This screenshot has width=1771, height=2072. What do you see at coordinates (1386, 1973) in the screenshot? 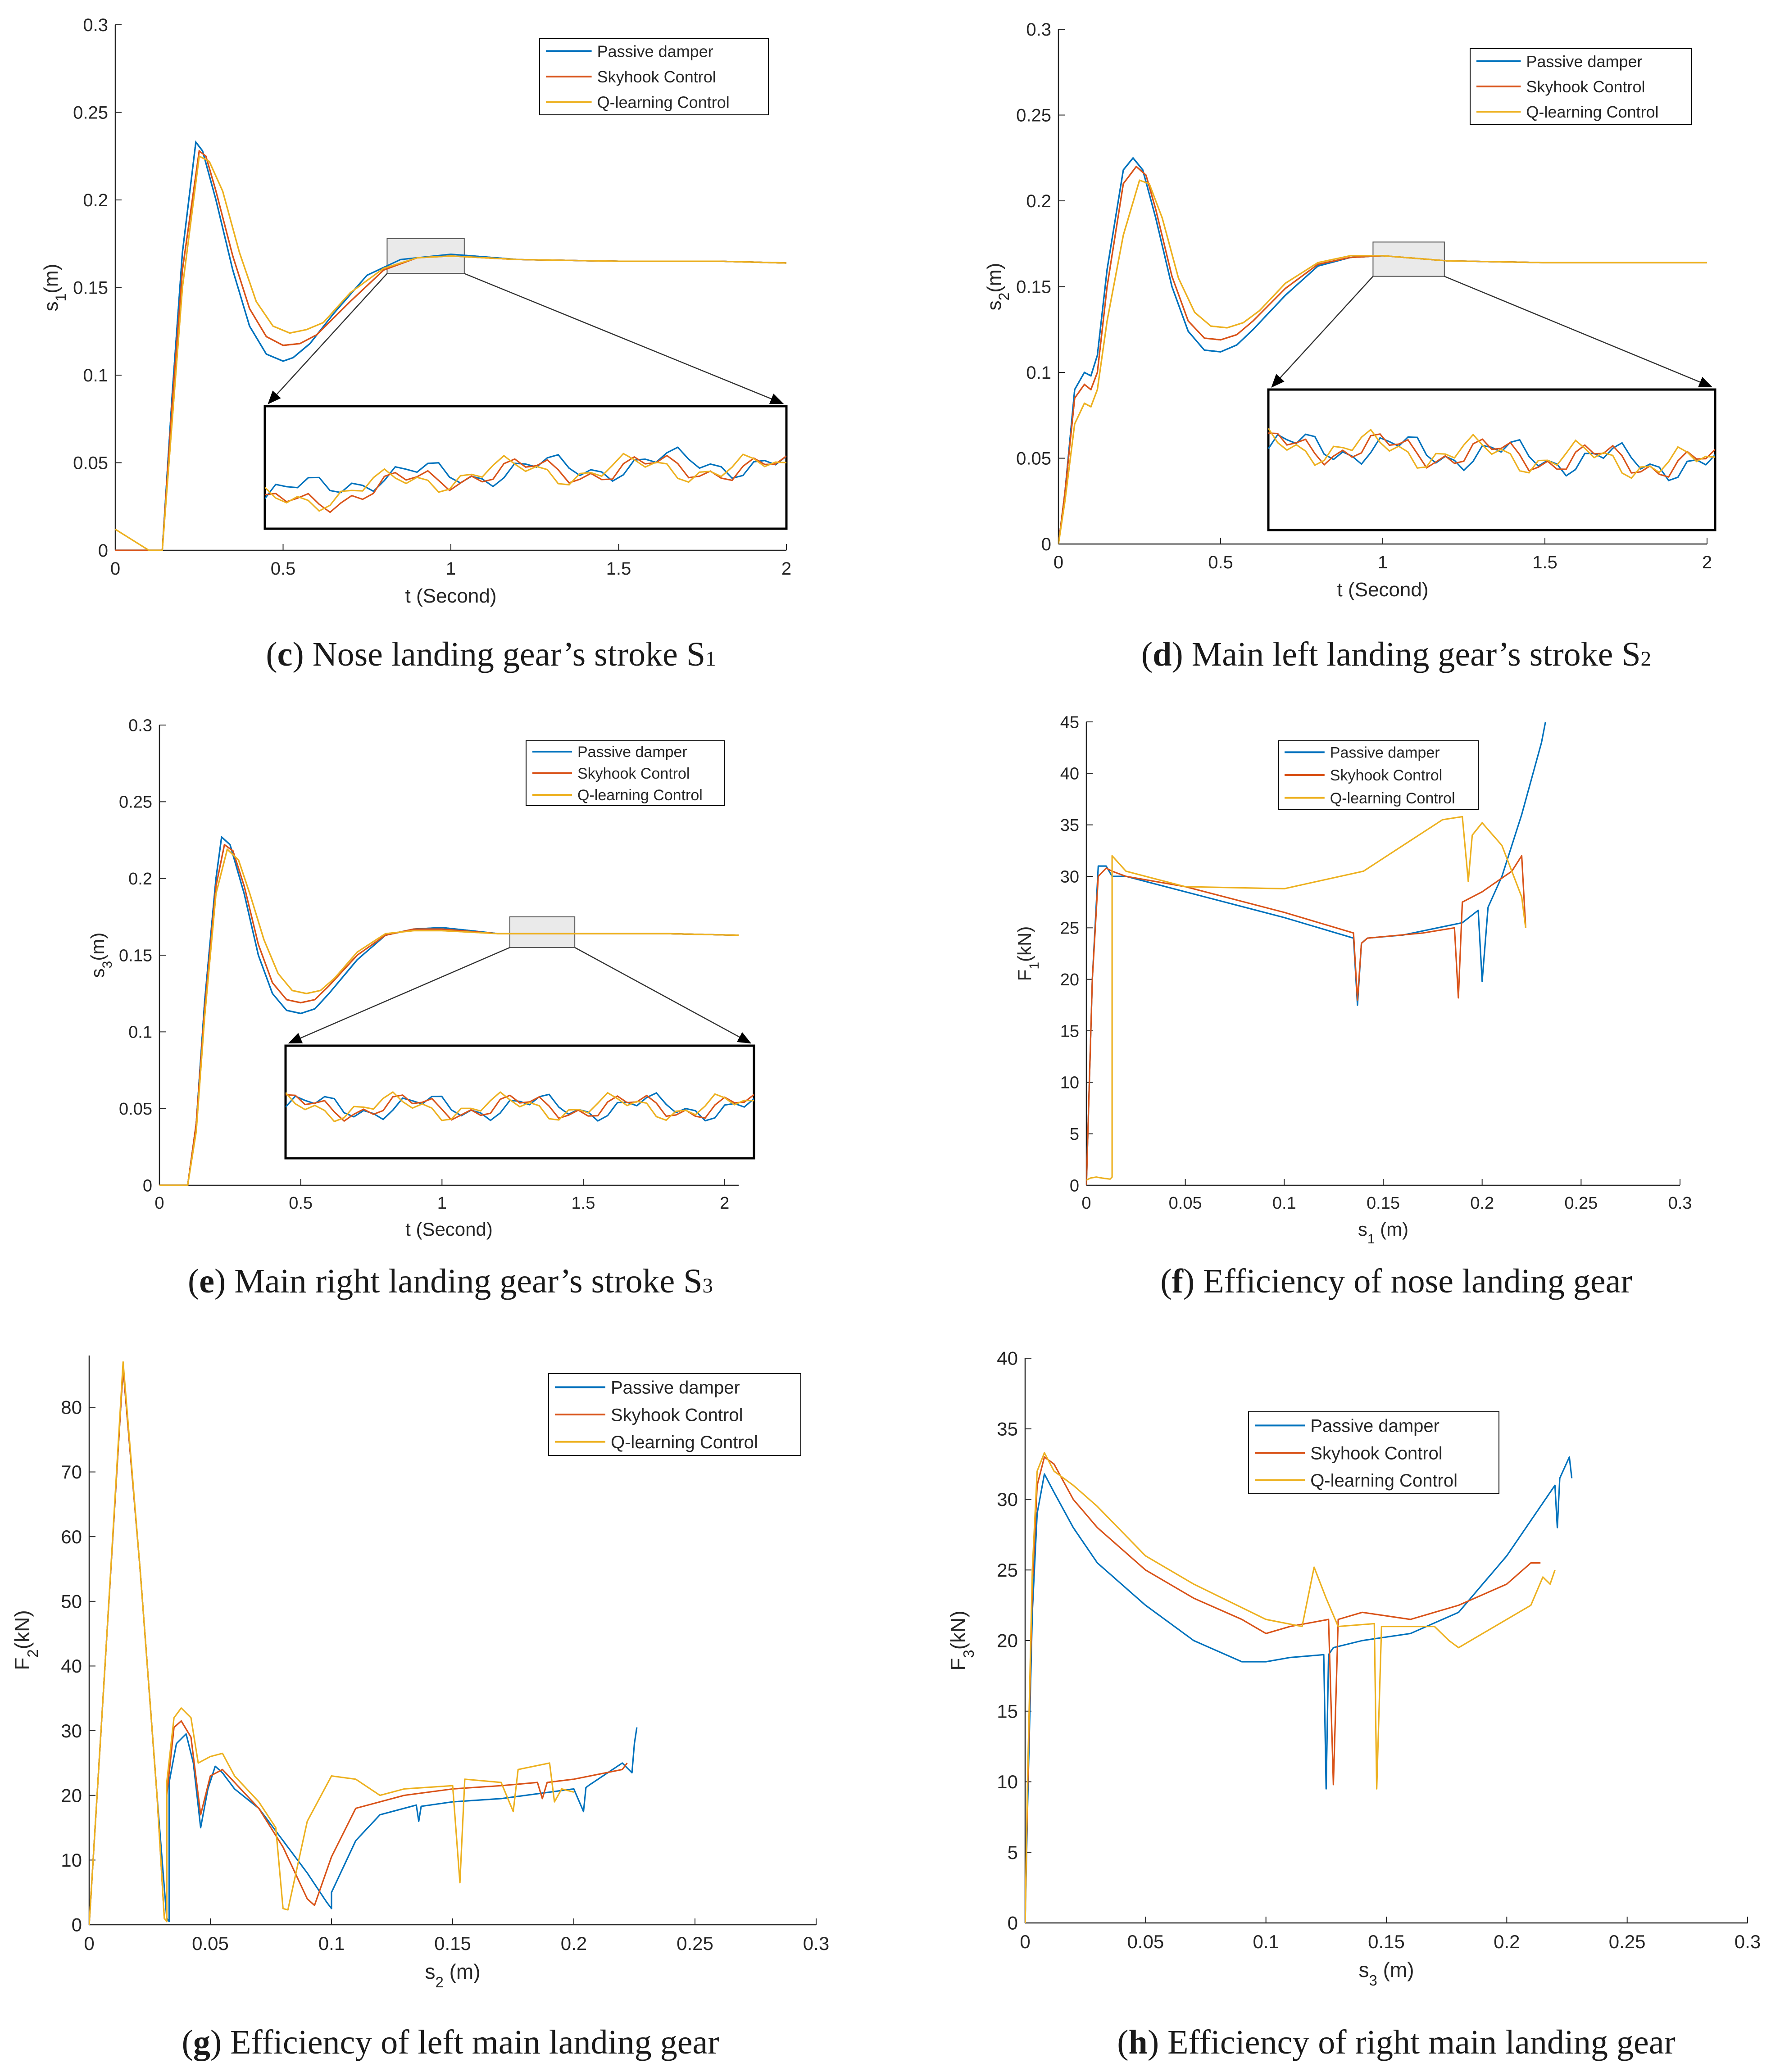
I see `x-axis-label: s3 (m)` at bounding box center [1386, 1973].